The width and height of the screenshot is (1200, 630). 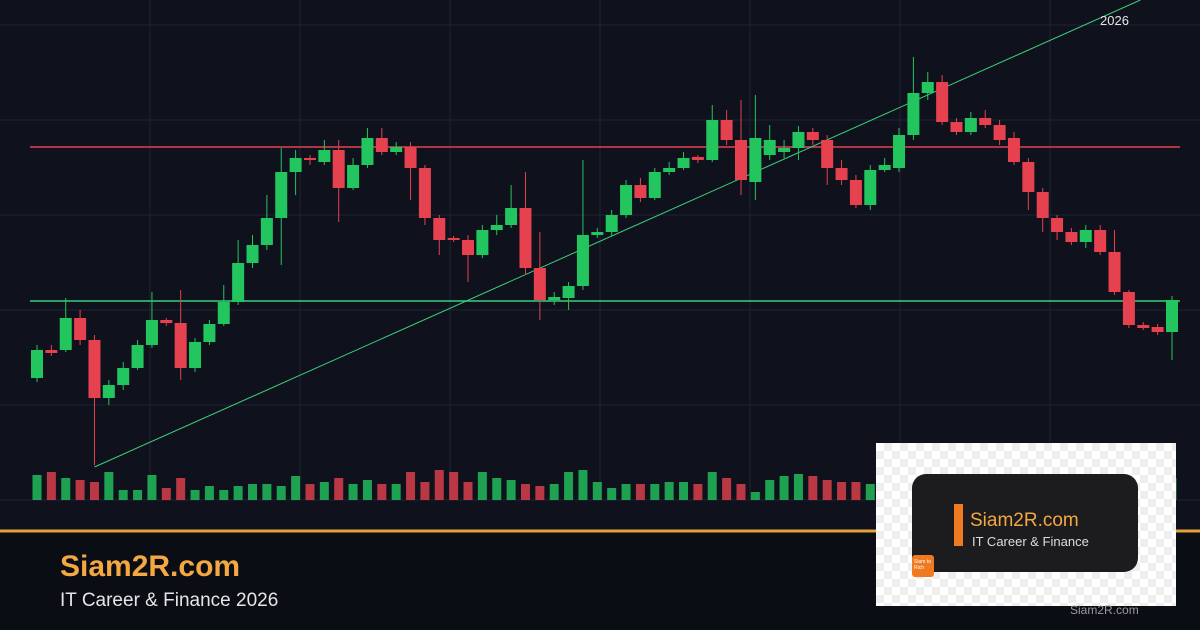 I want to click on logo: Siam to Rich, so click(x=923, y=566).